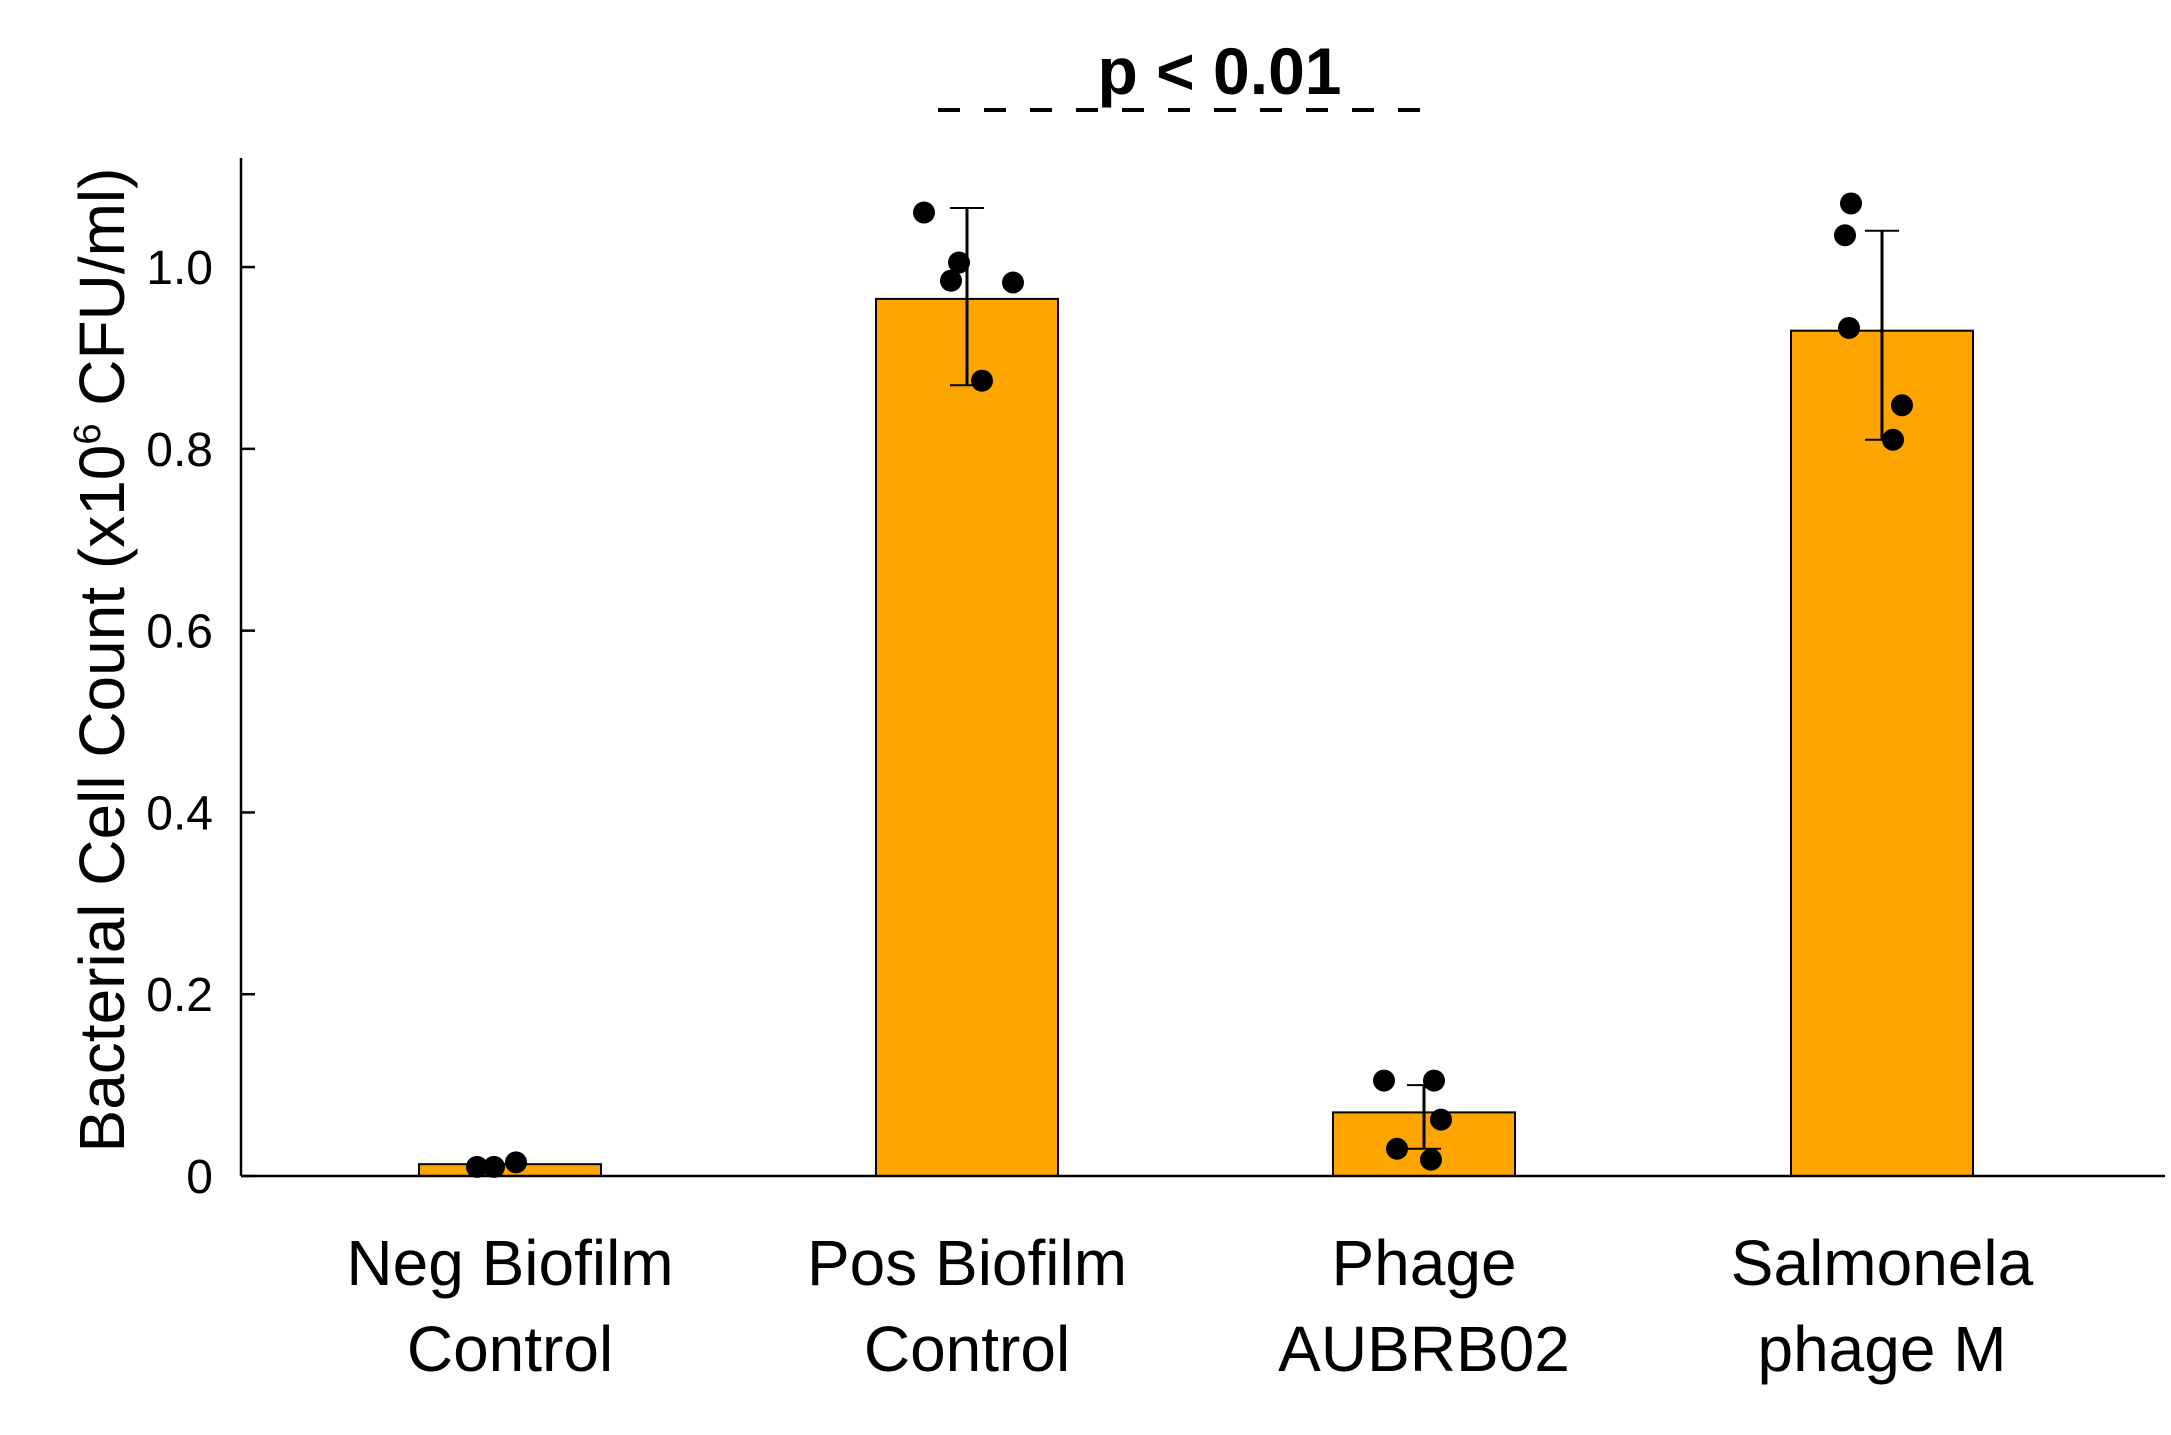  Describe the element at coordinates (102, 296) in the screenshot. I see `y-axis-label-tail: CFU/ml)` at that location.